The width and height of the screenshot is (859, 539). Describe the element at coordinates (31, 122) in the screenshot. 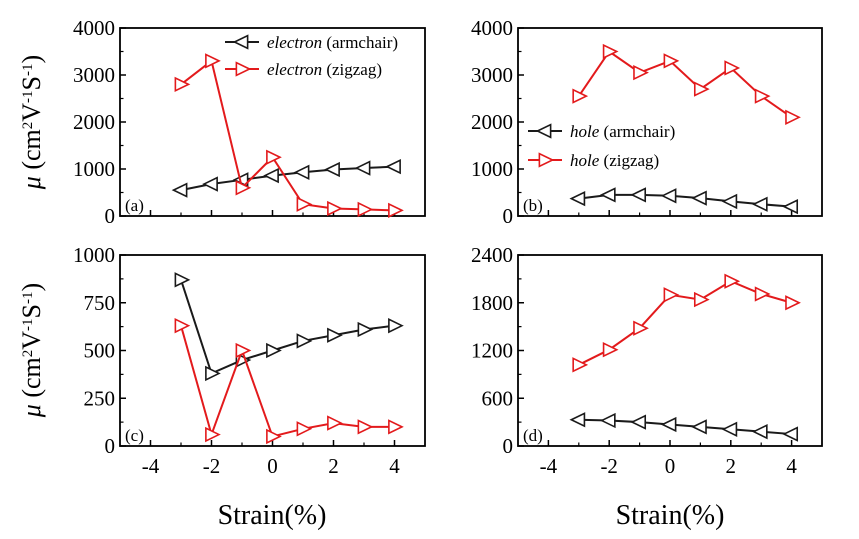

I see `y-axis-label-top: μ (cm2V-1S-1)` at that location.